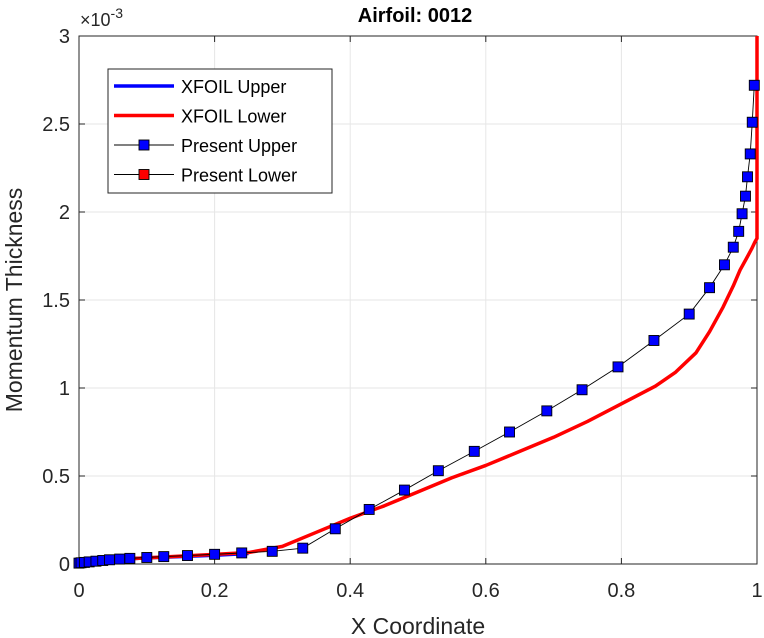  Describe the element at coordinates (14, 300) in the screenshot. I see `y-axis-label: Momentum Thickness` at that location.